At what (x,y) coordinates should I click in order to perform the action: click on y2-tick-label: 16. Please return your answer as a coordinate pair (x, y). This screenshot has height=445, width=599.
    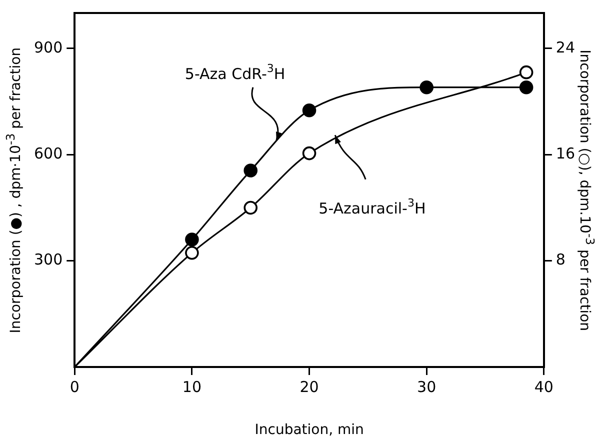
    Looking at the image, I should click on (566, 153).